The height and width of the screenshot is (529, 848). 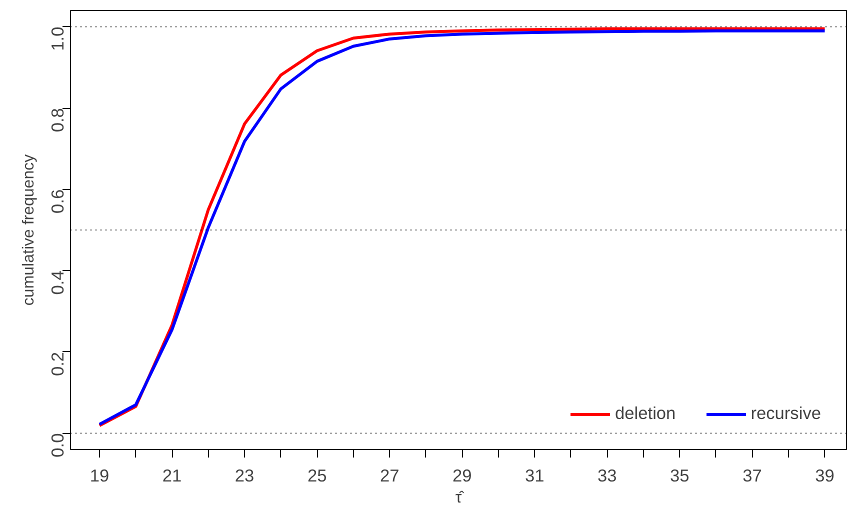 What do you see at coordinates (100, 476) in the screenshot?
I see `x-tick-label: 19` at bounding box center [100, 476].